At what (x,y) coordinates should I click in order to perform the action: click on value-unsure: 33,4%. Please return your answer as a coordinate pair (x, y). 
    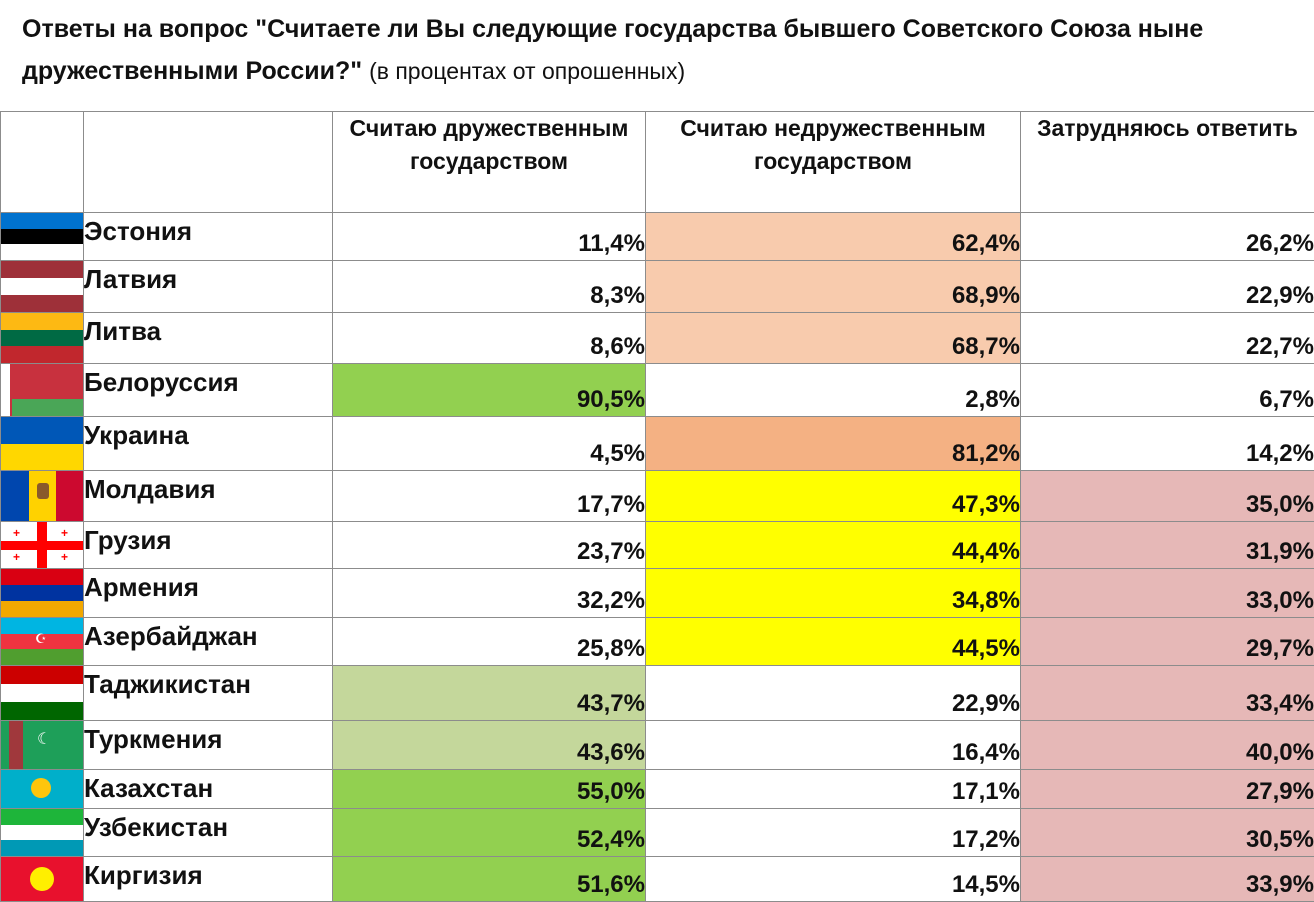
    Looking at the image, I should click on (1167, 693).